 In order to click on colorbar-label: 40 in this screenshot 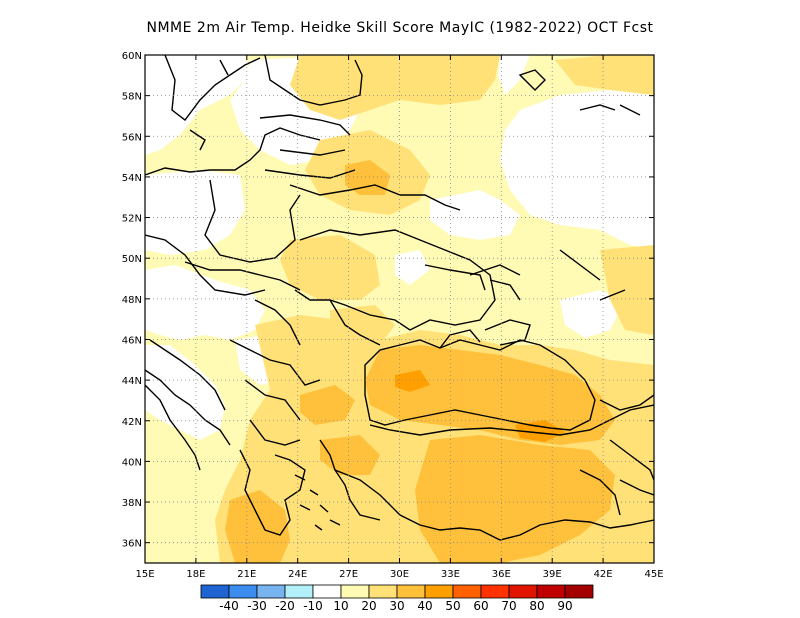, I will do `click(424, 606)`.